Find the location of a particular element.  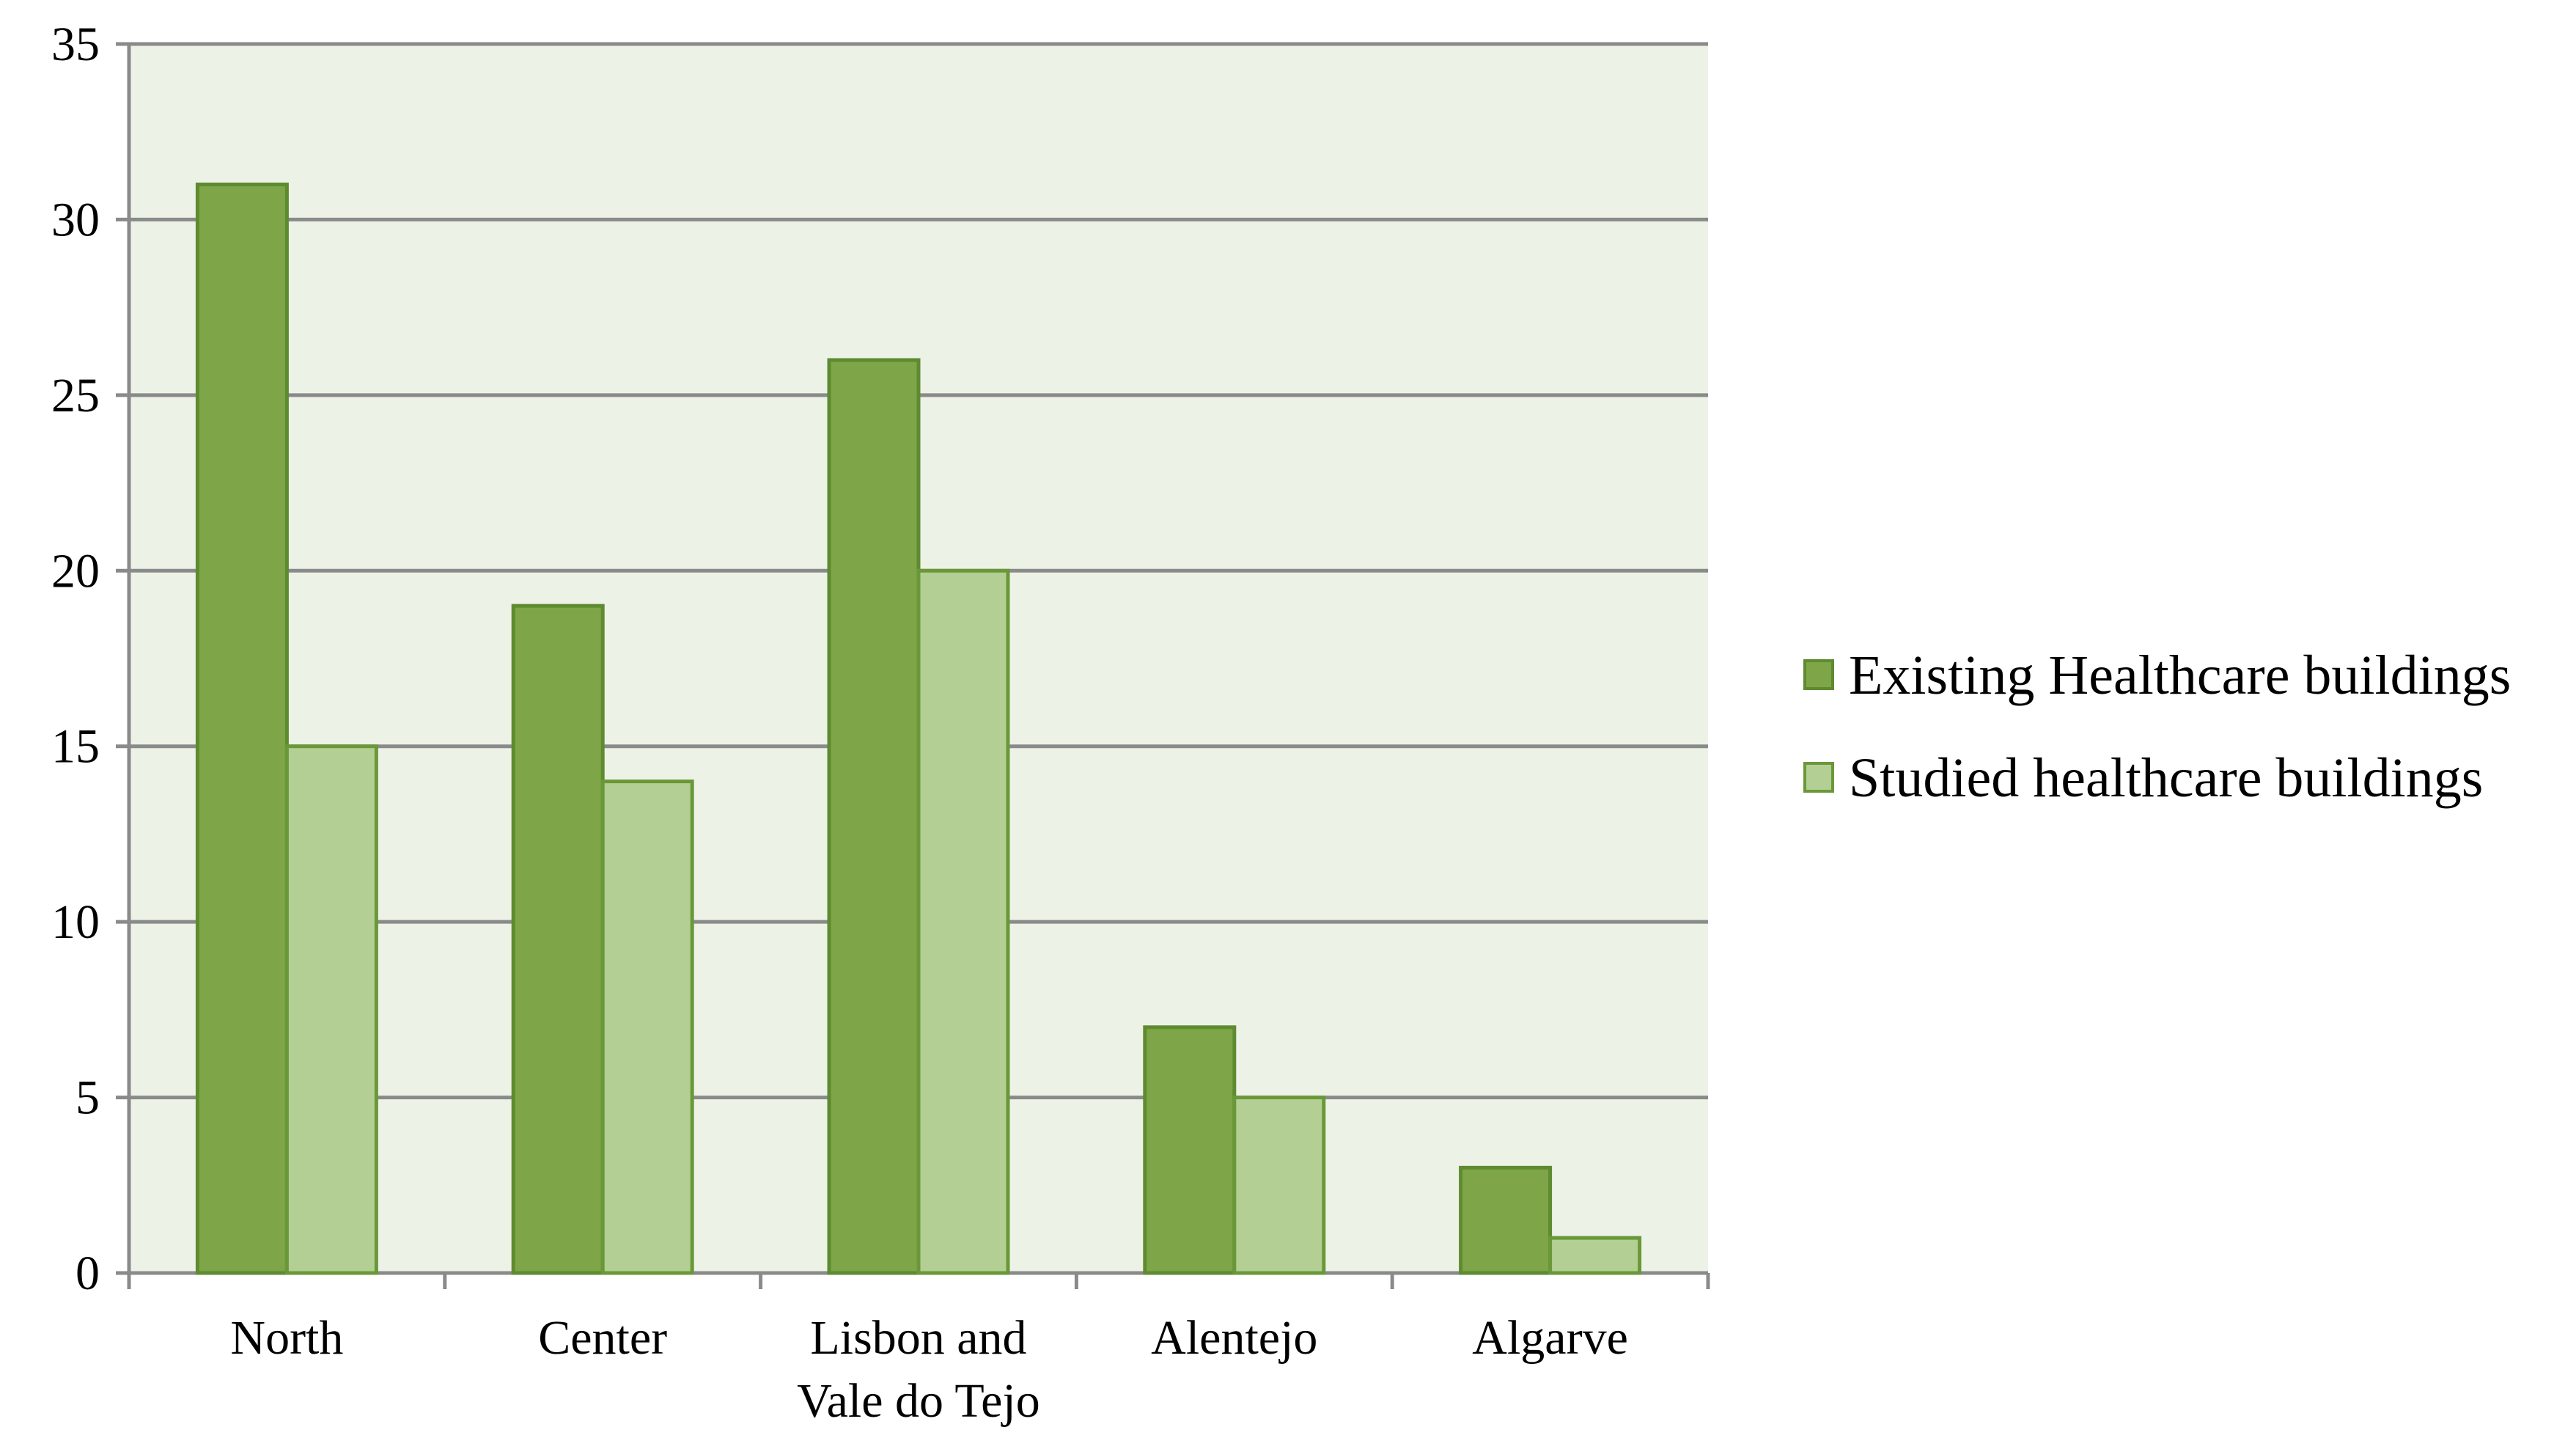

x-tick-label: Alentejo is located at coordinates (1234, 1338).